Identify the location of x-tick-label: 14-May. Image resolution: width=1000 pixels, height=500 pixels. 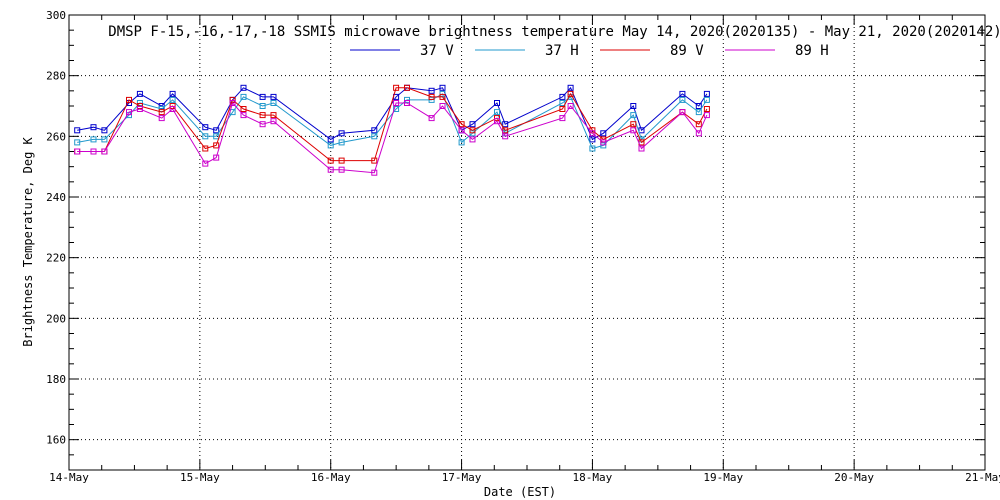
(69, 477).